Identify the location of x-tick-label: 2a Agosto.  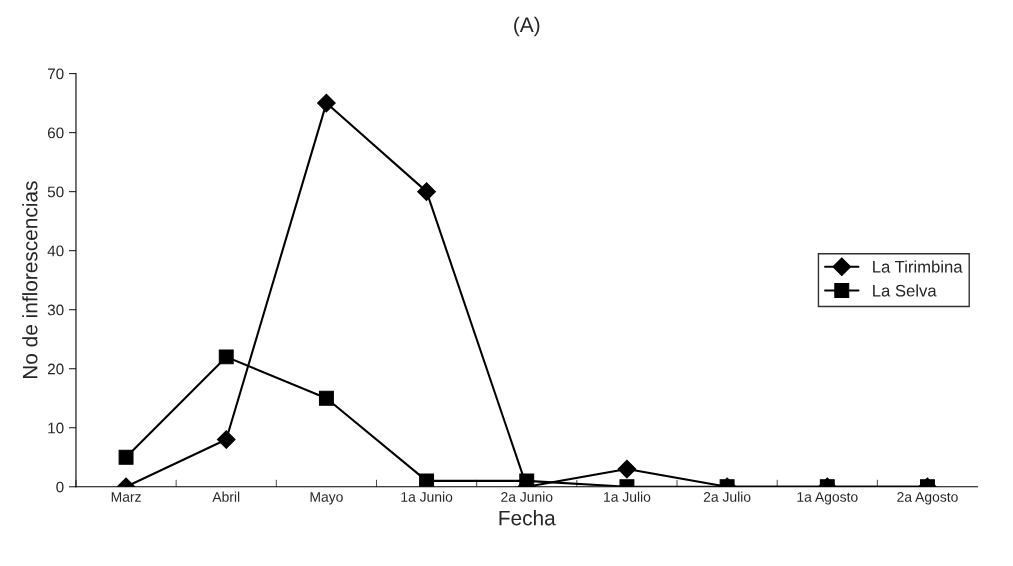
(927, 498).